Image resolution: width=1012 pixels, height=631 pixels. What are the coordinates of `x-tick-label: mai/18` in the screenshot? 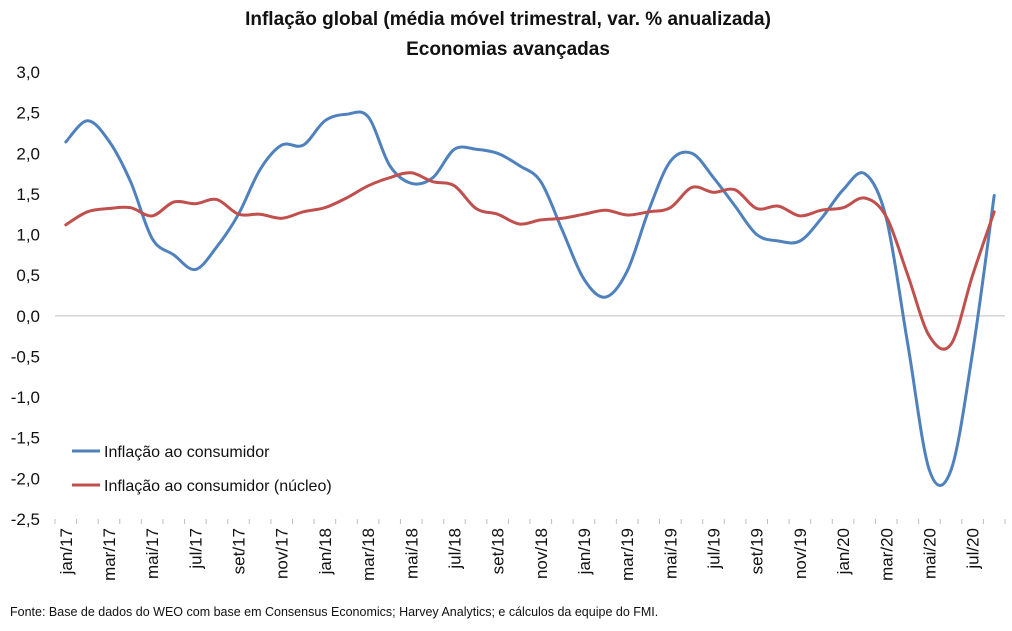 It's located at (411, 553).